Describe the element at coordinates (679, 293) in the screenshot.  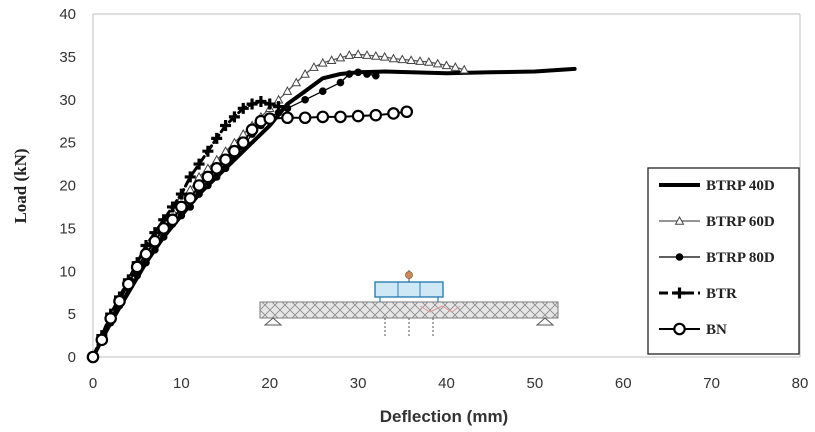
I see `legend-btr-point` at that location.